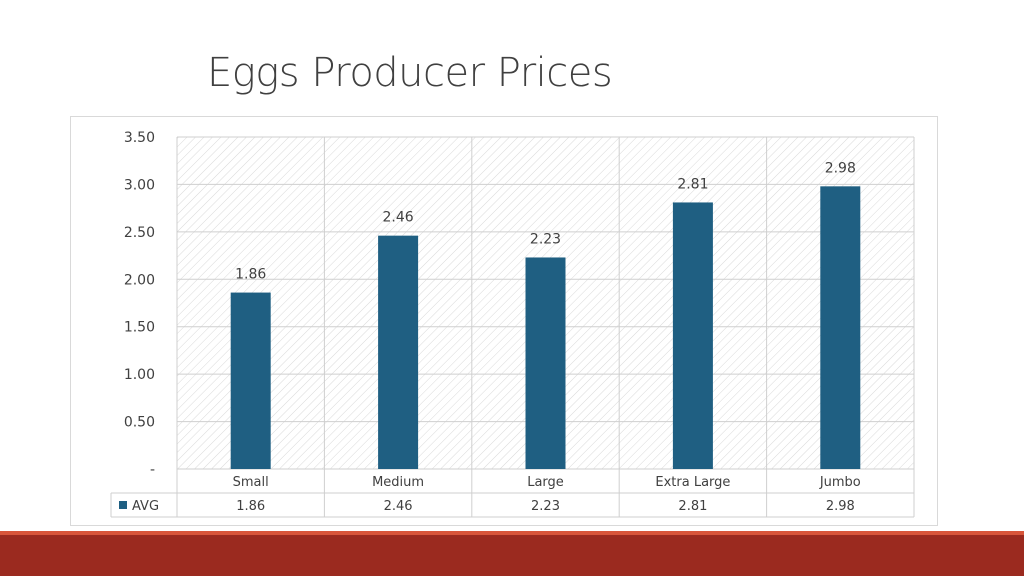  What do you see at coordinates (692, 506) in the screenshot?
I see `table-value: 2.81` at bounding box center [692, 506].